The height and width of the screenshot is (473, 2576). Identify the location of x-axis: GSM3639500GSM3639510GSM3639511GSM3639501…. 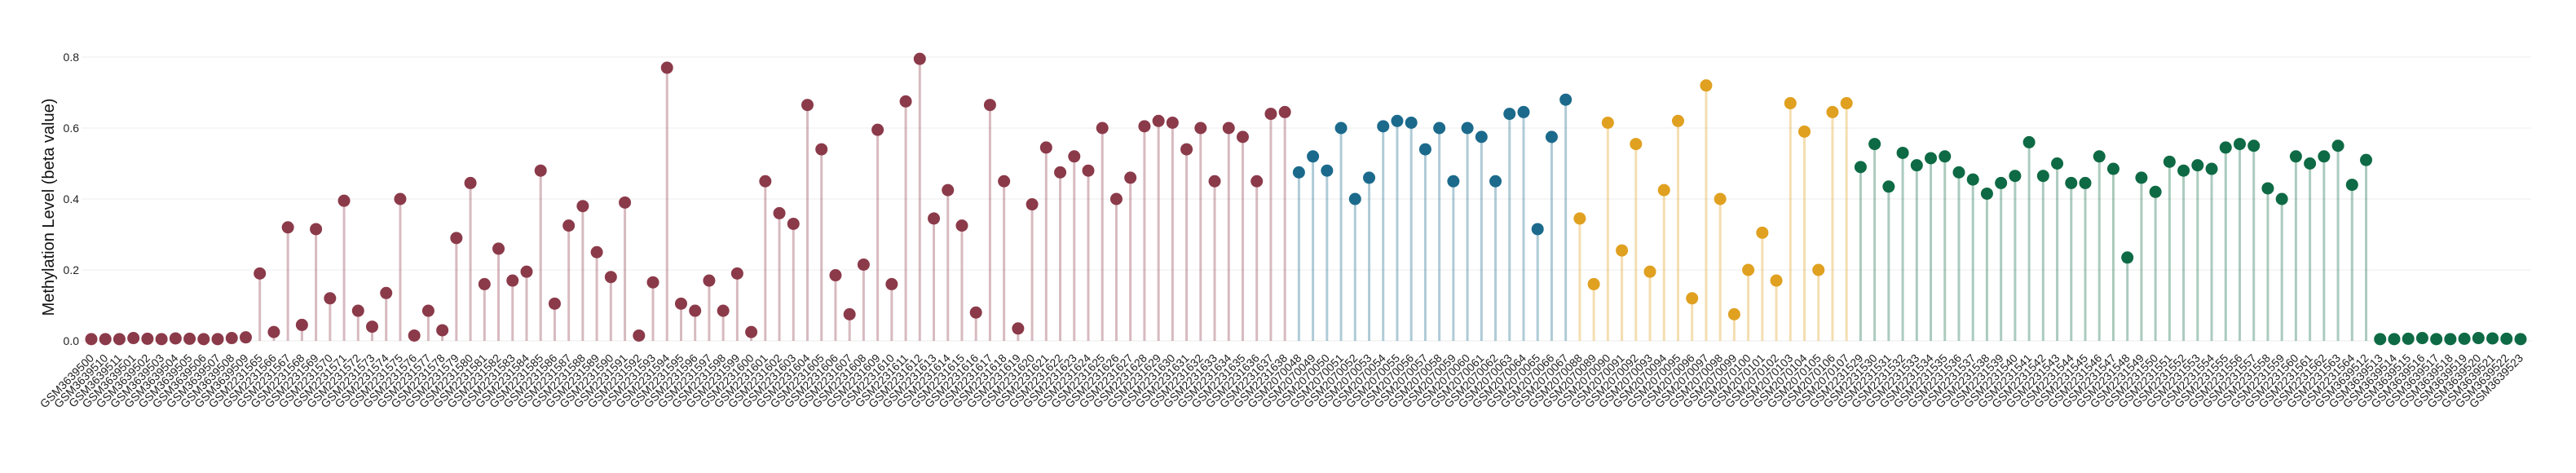
(1281, 381).